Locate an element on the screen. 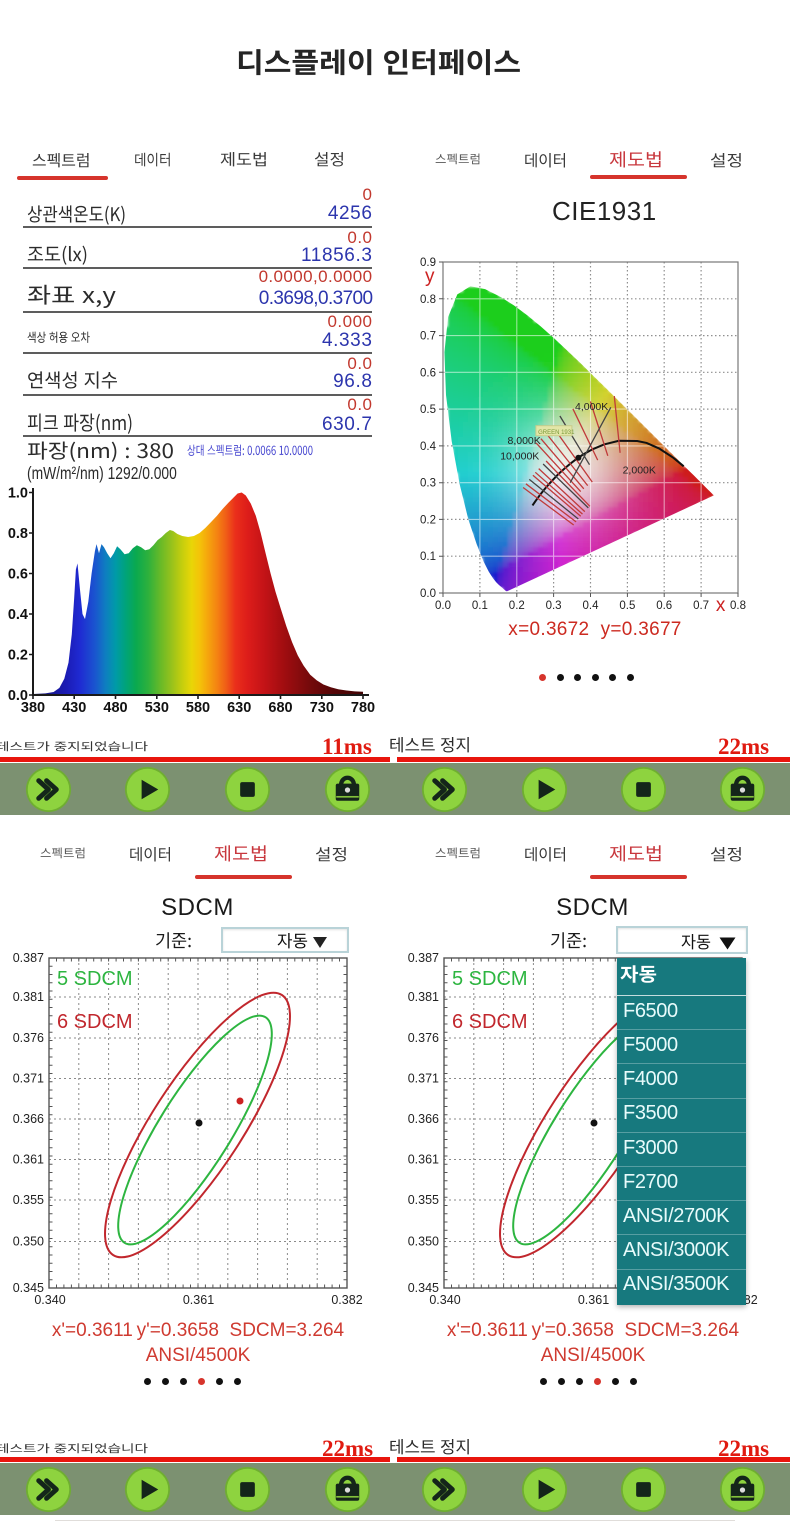  svg-text: 480 is located at coordinates (115, 708).